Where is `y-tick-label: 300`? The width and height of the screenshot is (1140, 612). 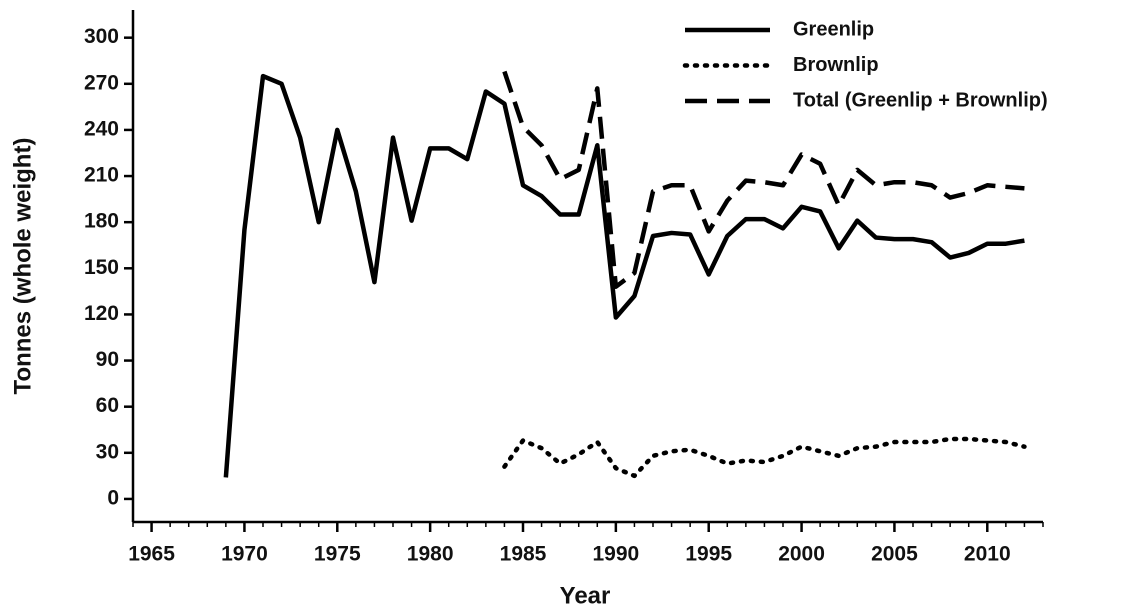
y-tick-label: 300 is located at coordinates (101, 36).